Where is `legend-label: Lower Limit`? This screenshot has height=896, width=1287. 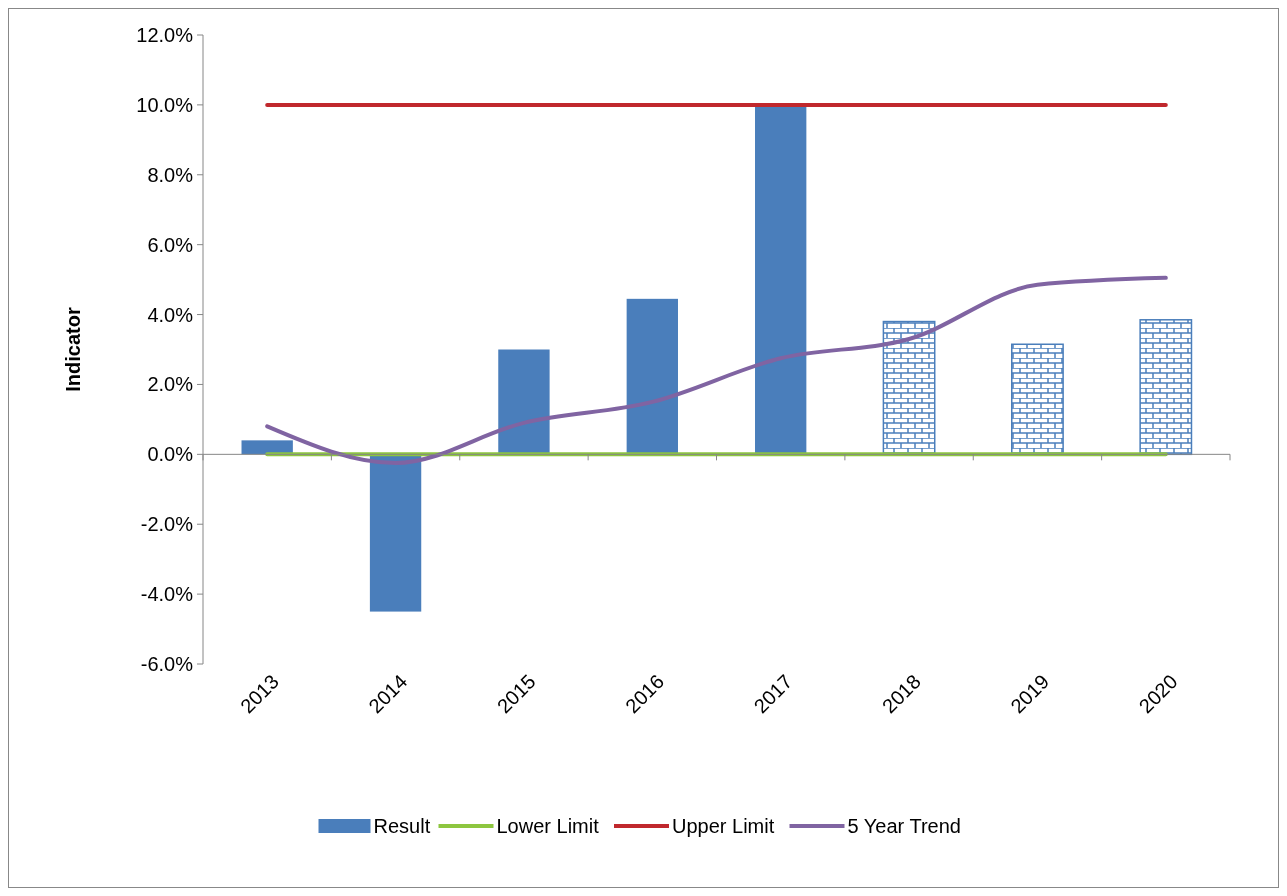 legend-label: Lower Limit is located at coordinates (548, 826).